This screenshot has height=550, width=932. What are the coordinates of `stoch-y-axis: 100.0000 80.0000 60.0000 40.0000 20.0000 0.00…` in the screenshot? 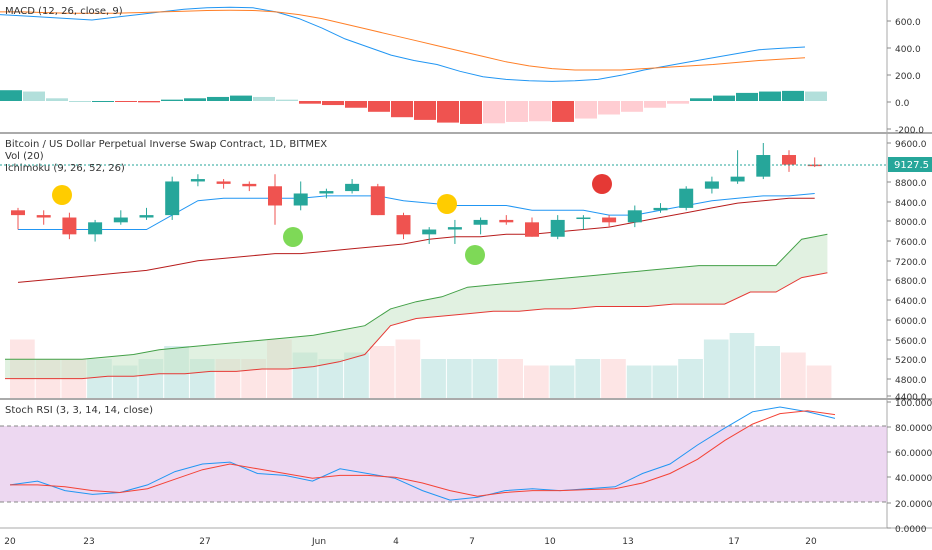 It's located at (909, 467).